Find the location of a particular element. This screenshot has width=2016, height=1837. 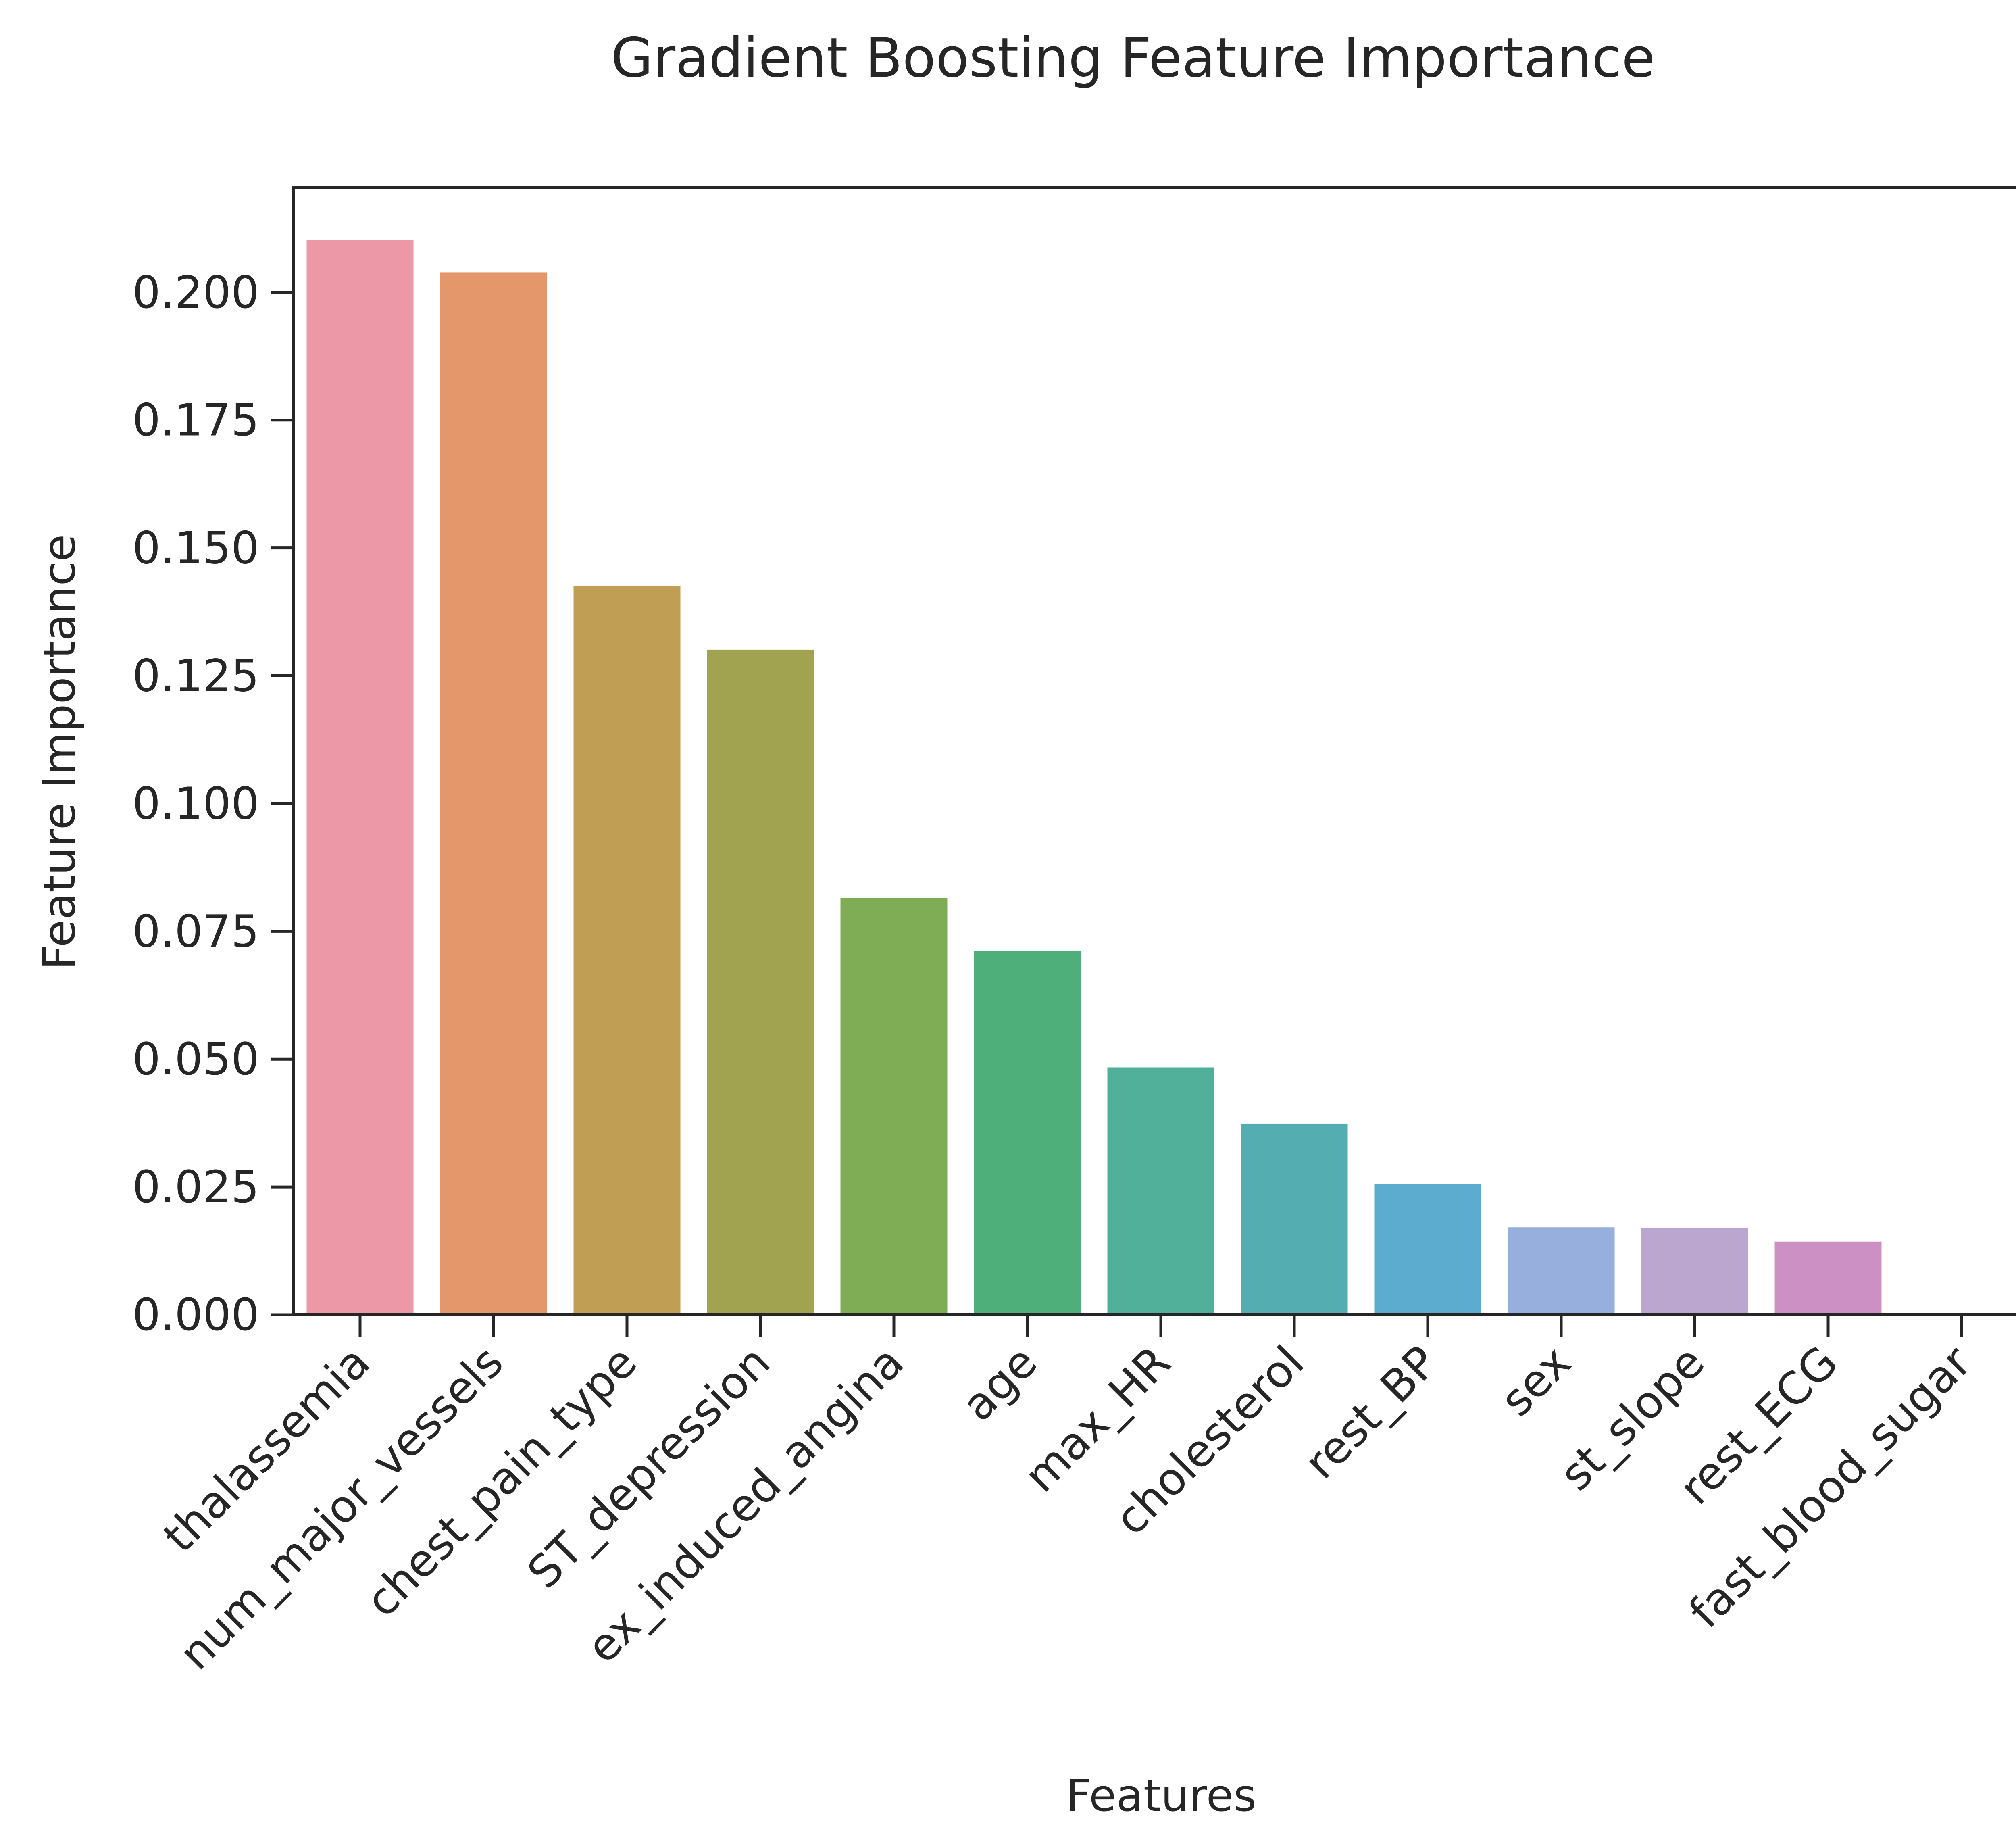

y-tick-label: 0.050 is located at coordinates (195, 1059).